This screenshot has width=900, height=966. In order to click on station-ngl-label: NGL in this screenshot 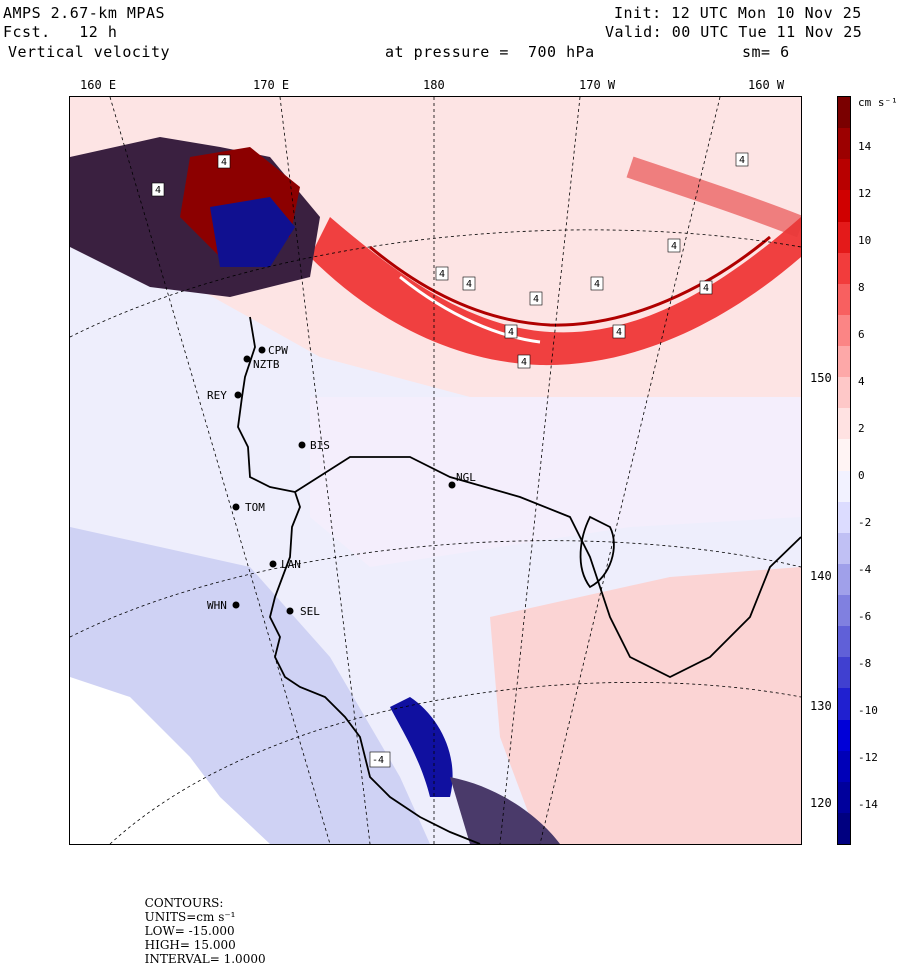, I will do `click(466, 477)`.